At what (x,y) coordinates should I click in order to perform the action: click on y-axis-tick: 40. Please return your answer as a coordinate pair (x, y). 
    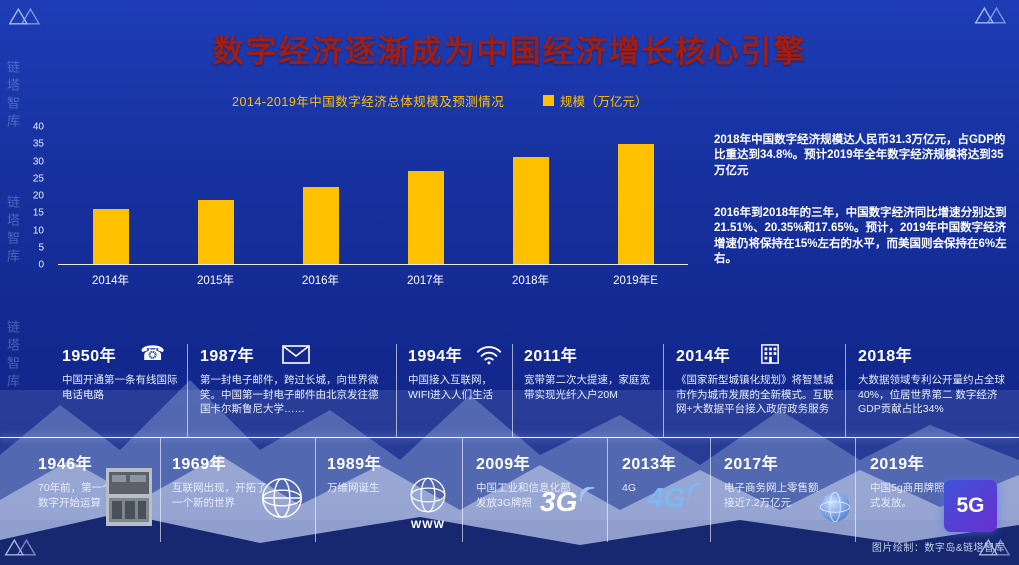
    Looking at the image, I should click on (38, 127).